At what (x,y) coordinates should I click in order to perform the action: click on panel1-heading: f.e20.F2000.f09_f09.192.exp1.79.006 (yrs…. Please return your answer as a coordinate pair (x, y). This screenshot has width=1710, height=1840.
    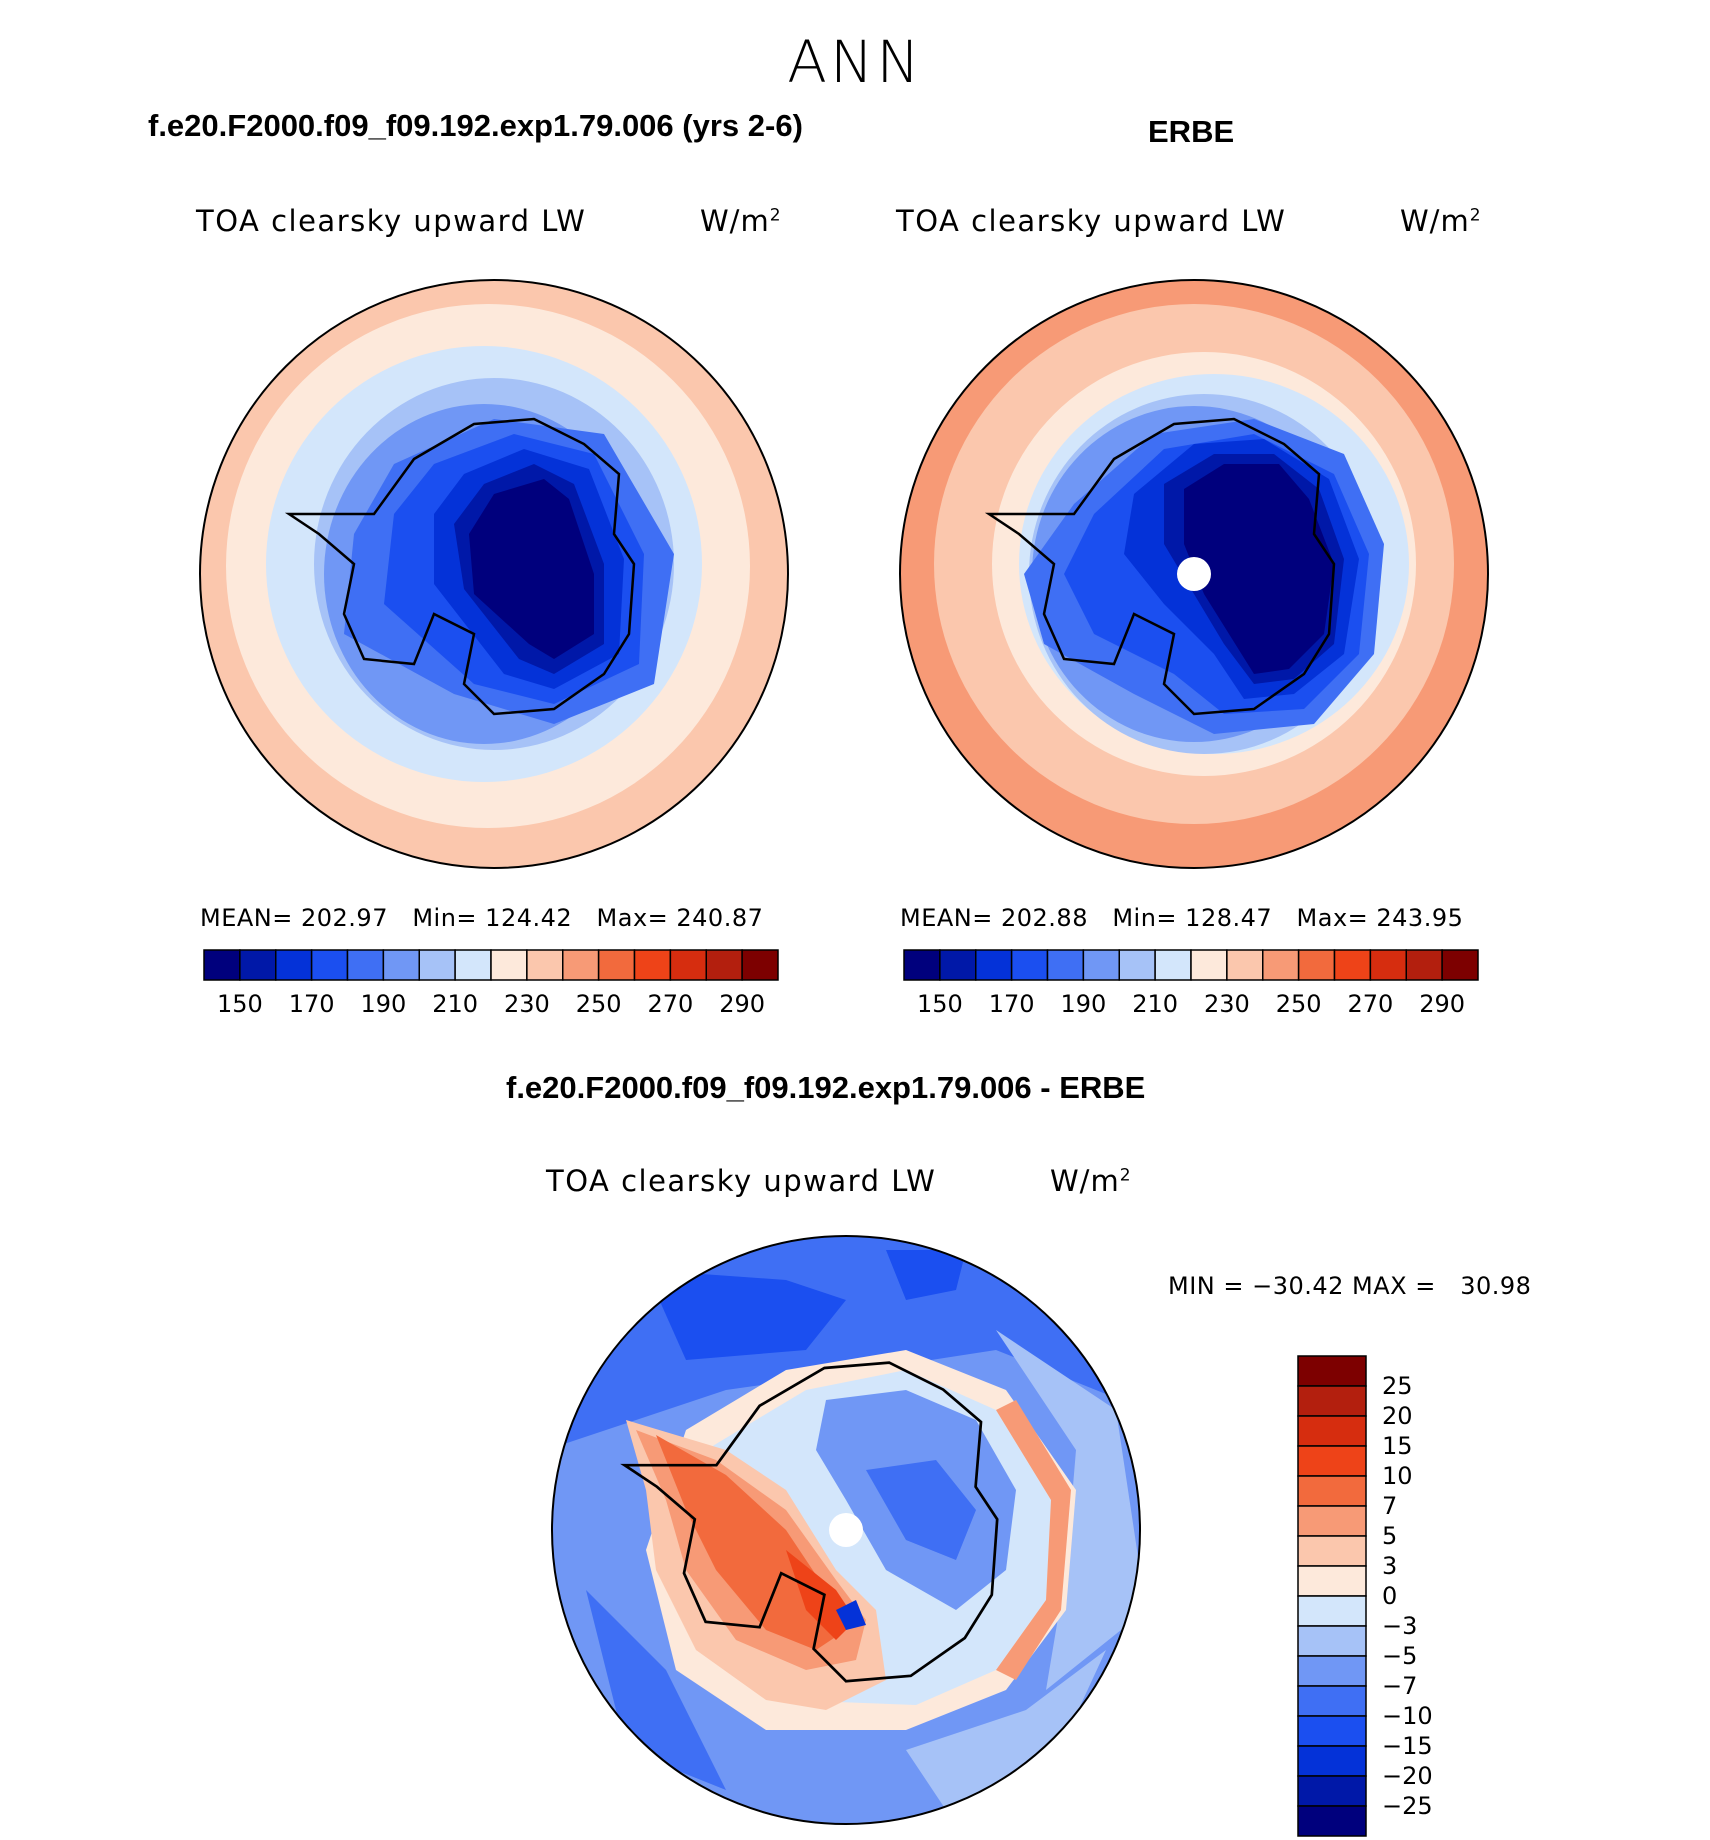
    Looking at the image, I should click on (475, 125).